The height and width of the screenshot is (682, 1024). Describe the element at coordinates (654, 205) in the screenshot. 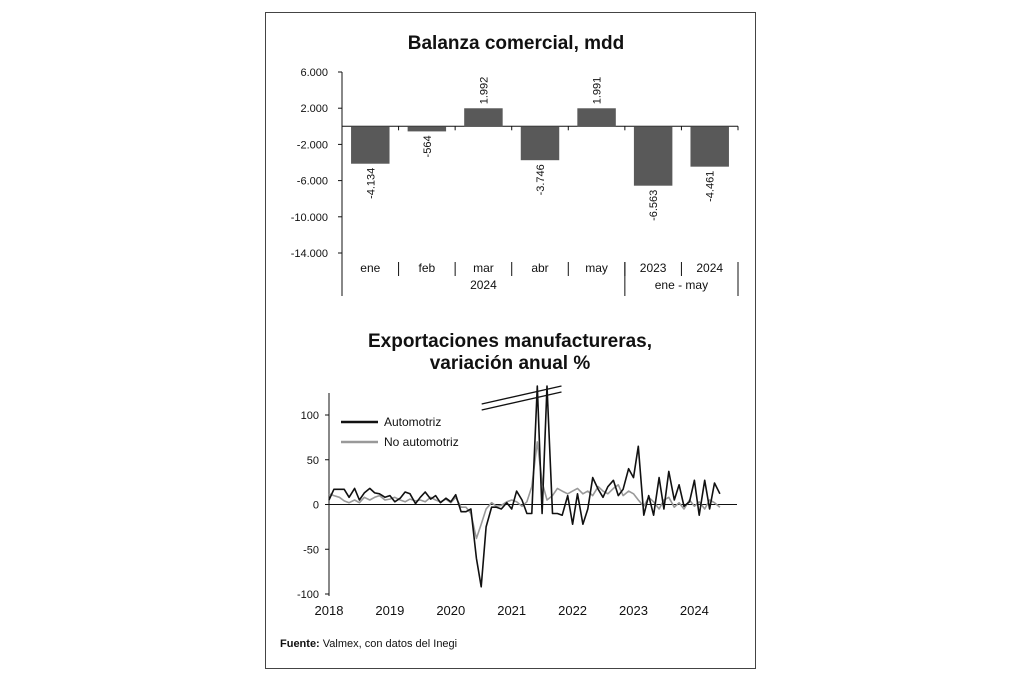

I see `chart1-data-label: -6.563` at that location.